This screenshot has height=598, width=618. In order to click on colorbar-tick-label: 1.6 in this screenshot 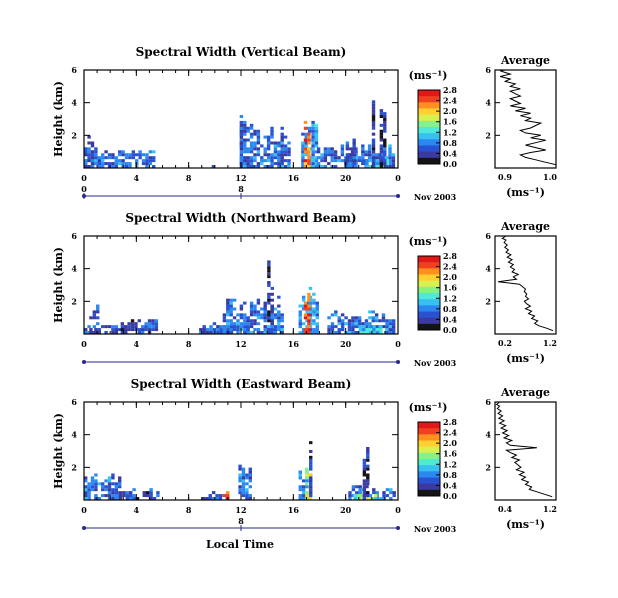, I will do `click(450, 454)`.